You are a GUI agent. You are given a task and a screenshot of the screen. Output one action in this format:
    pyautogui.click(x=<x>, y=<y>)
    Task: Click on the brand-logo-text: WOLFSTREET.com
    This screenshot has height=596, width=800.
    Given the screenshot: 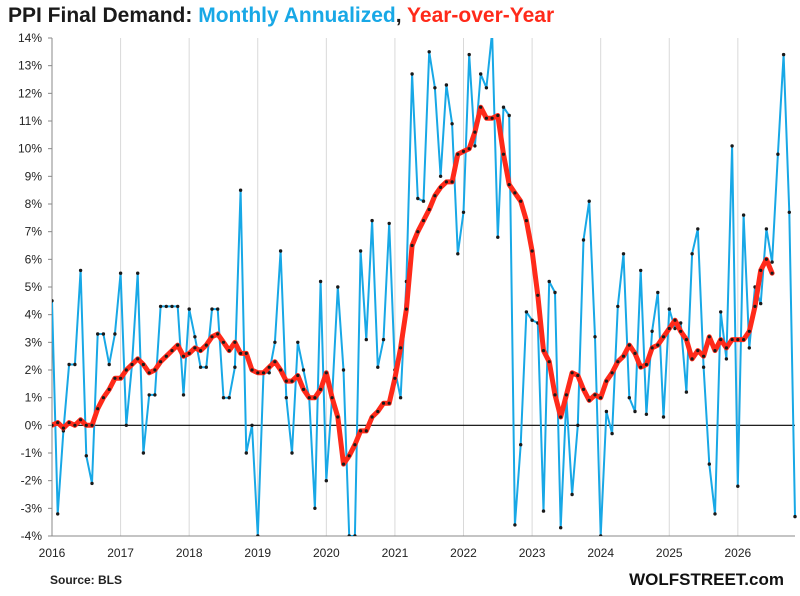 What is the action you would take?
    pyautogui.click(x=706, y=579)
    